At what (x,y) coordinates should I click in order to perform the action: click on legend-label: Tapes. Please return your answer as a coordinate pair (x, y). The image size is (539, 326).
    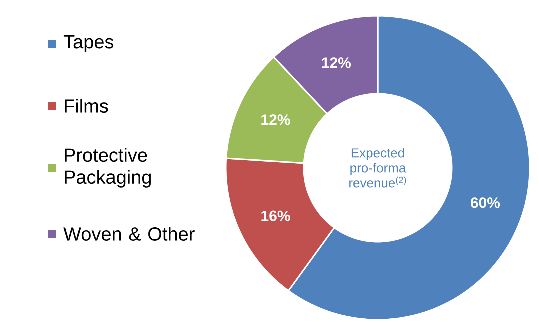
    Looking at the image, I should click on (89, 43).